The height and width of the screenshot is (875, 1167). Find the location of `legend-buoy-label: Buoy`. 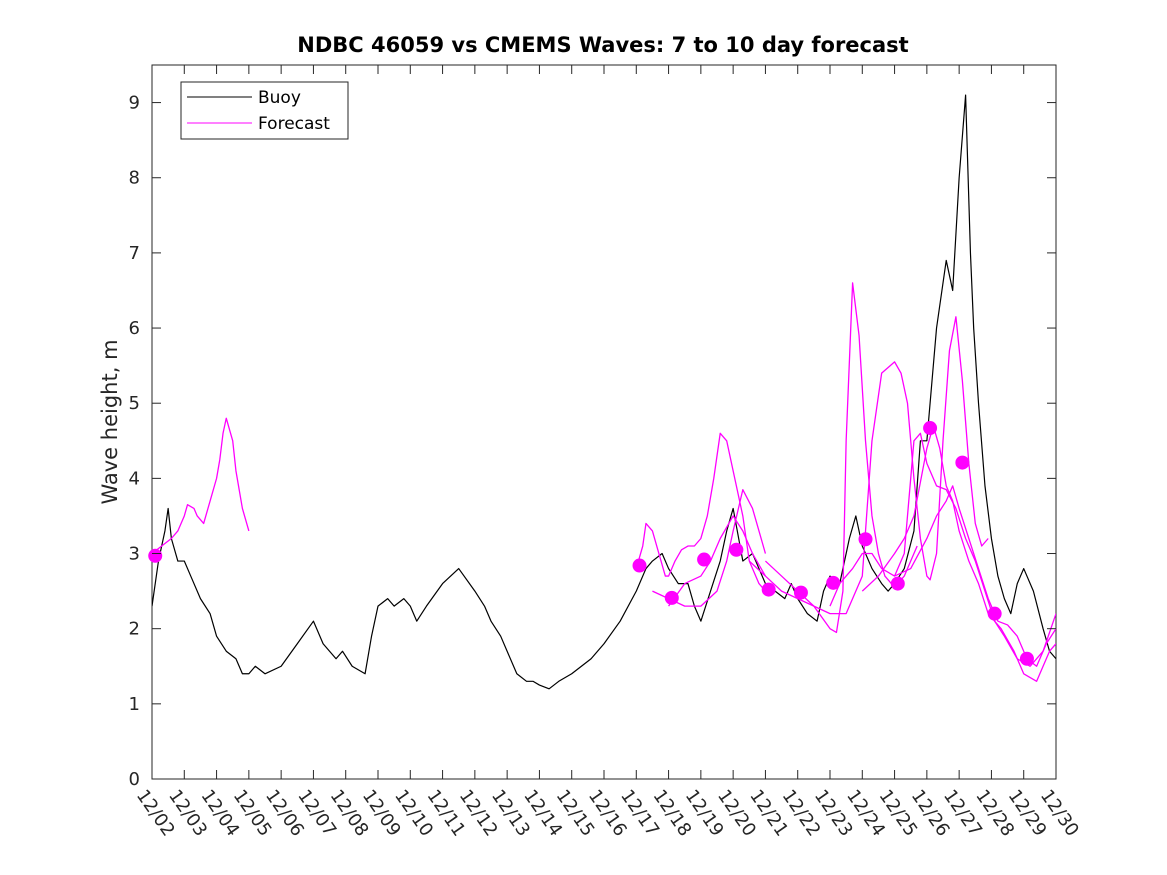

legend-buoy-label: Buoy is located at coordinates (279, 98).